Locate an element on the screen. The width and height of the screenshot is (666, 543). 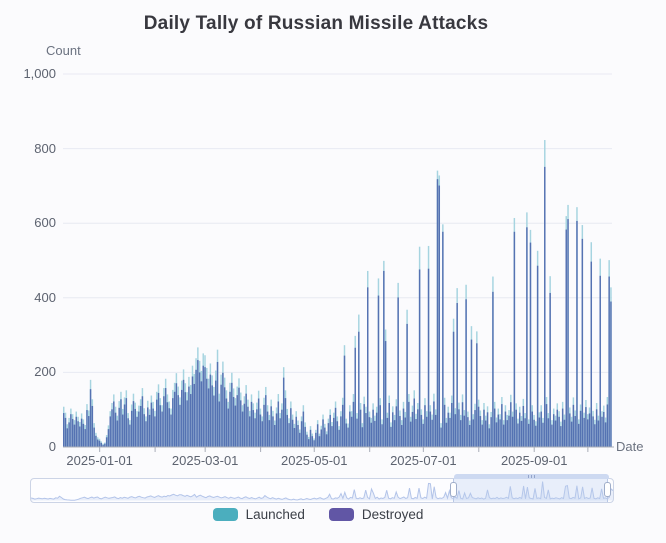
range-slider-grip-icon is located at coordinates (532, 476).